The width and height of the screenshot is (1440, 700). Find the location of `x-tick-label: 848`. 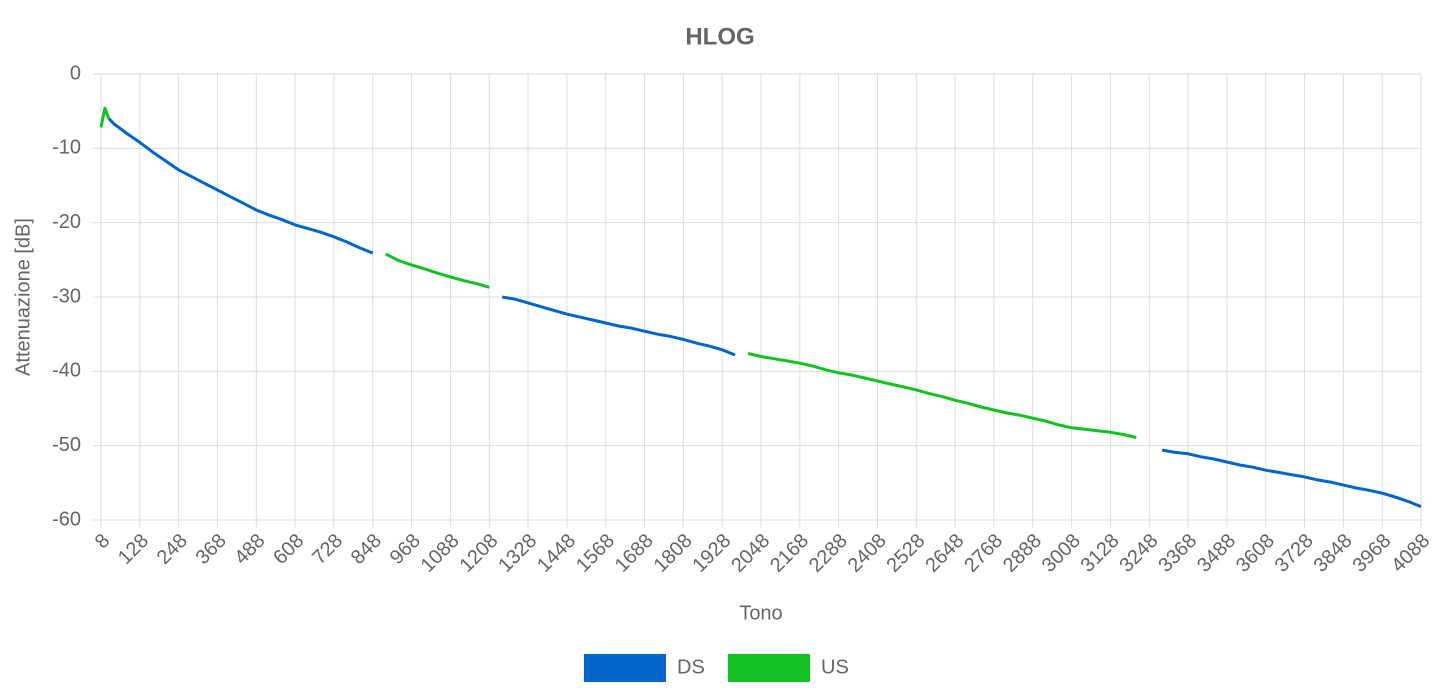

x-tick-label: 848 is located at coordinates (366, 549).